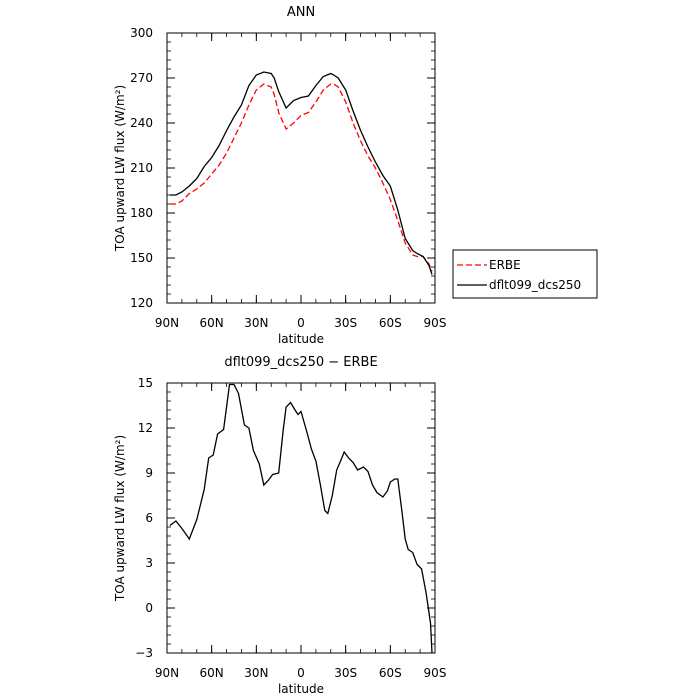  Describe the element at coordinates (145, 383) in the screenshot. I see `y-tick-label: 15` at that location.